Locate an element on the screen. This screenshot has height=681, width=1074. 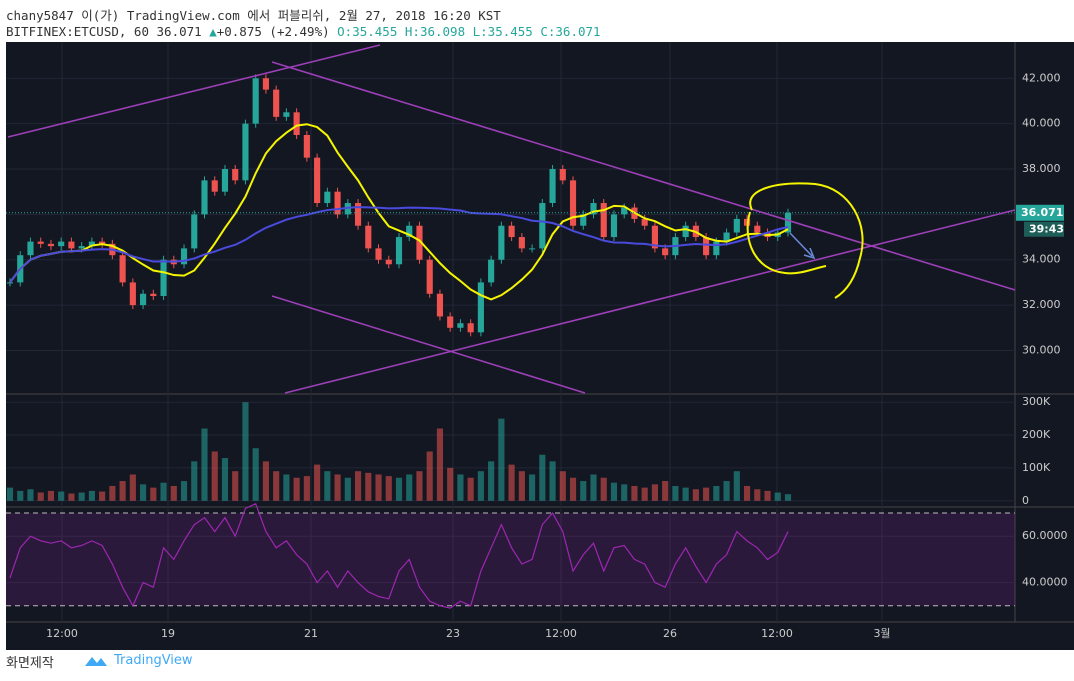
rsi-band is located at coordinates (510, 559).